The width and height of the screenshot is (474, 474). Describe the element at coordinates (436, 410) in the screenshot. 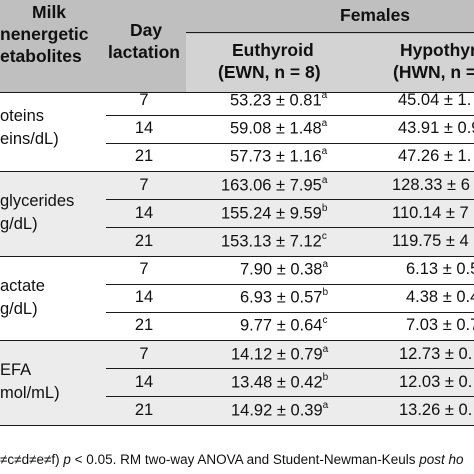

I see `table-cell-hwn: 13.26 ± 0.` at that location.